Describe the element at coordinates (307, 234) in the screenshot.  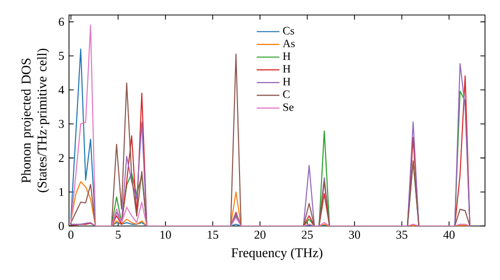
I see `x-tick-label: 25` at that location.